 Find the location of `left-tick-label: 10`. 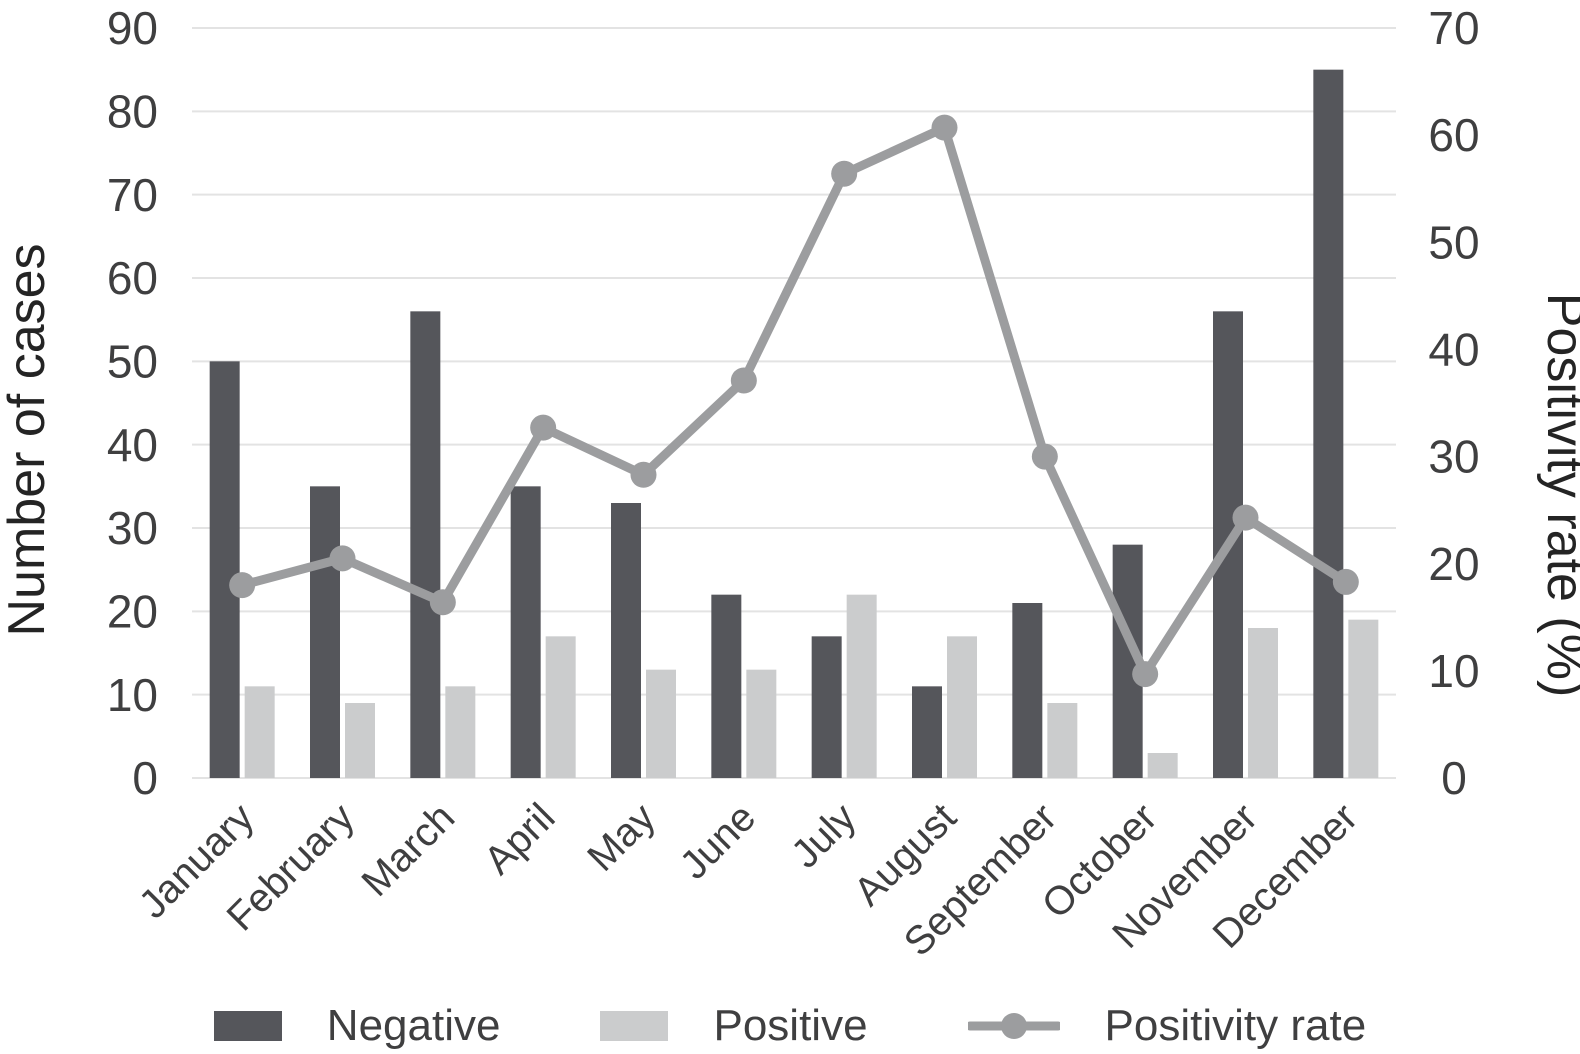

left-tick-label: 10 is located at coordinates (132, 695).